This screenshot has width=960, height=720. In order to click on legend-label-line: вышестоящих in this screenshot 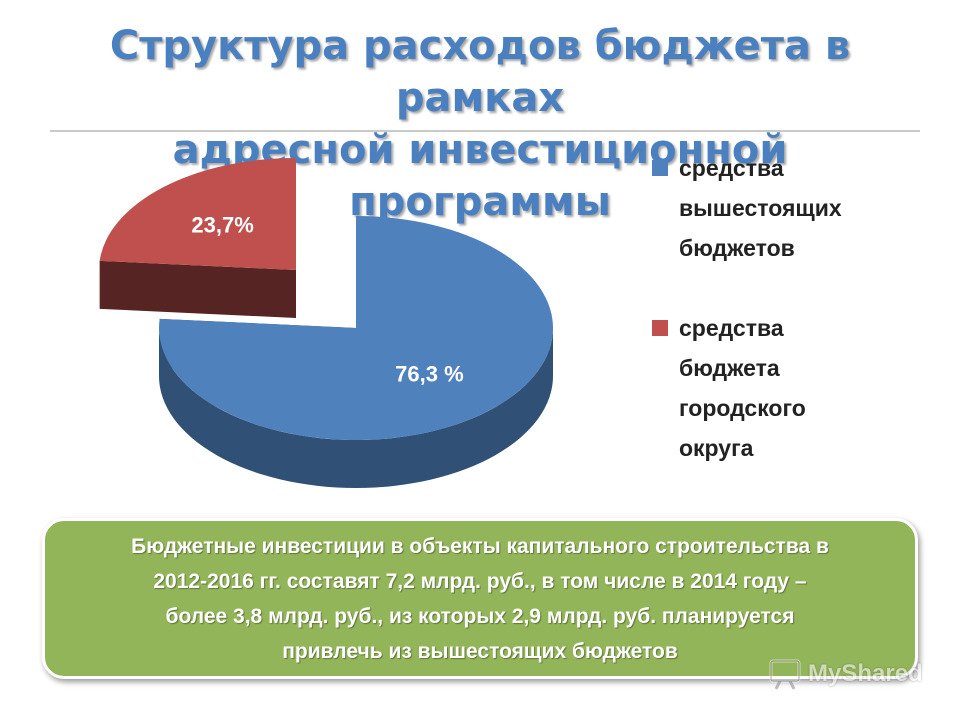, I will do `click(760, 208)`.